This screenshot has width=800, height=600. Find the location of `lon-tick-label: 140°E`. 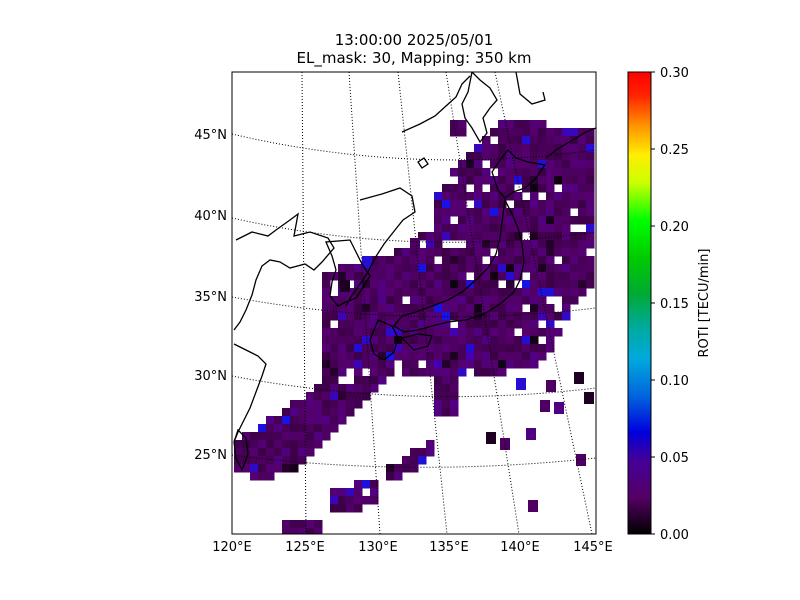

lon-tick-label: 140°E is located at coordinates (520, 547).